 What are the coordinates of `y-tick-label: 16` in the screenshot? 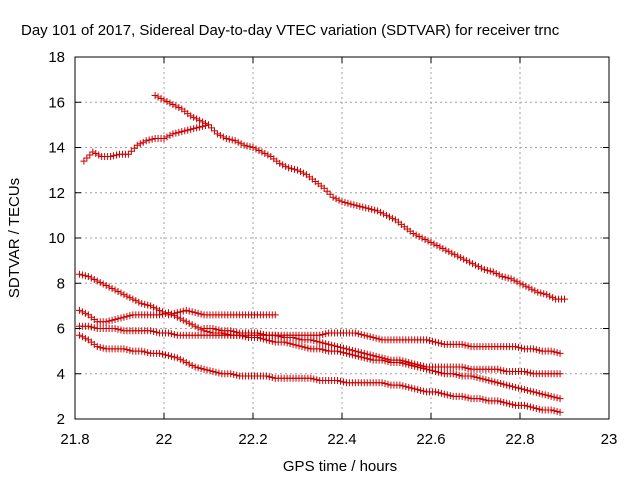 It's located at (56, 102).